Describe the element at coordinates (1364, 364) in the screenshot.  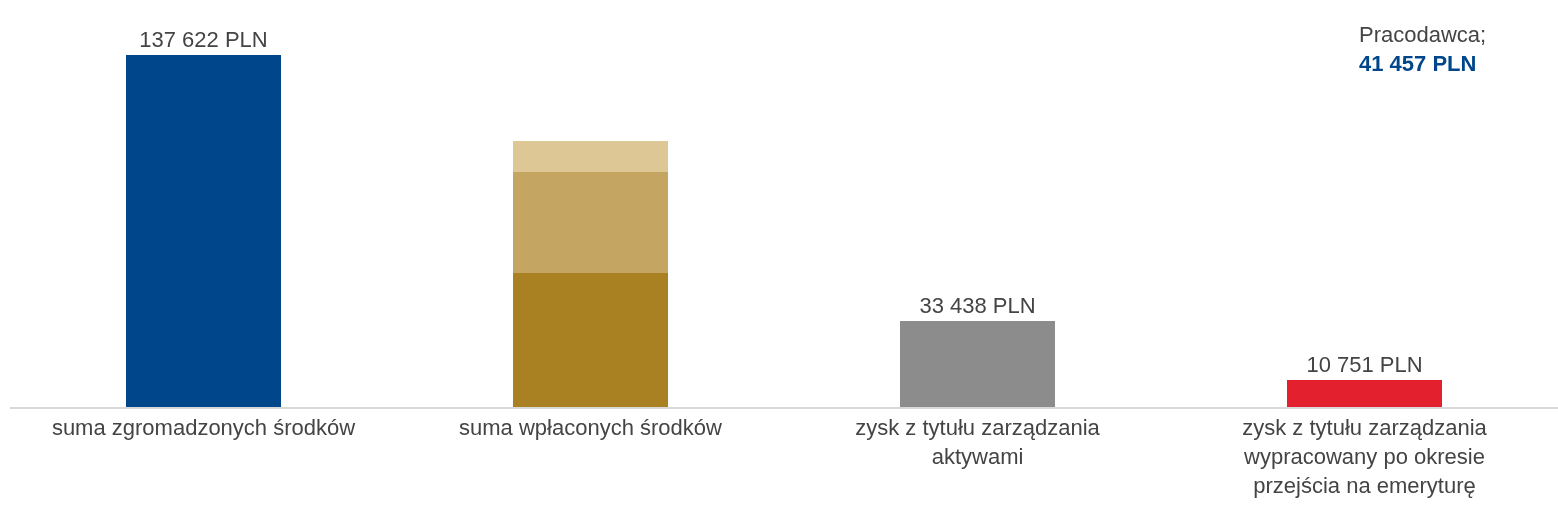
I see `data-label: 10 751 PLN` at that location.